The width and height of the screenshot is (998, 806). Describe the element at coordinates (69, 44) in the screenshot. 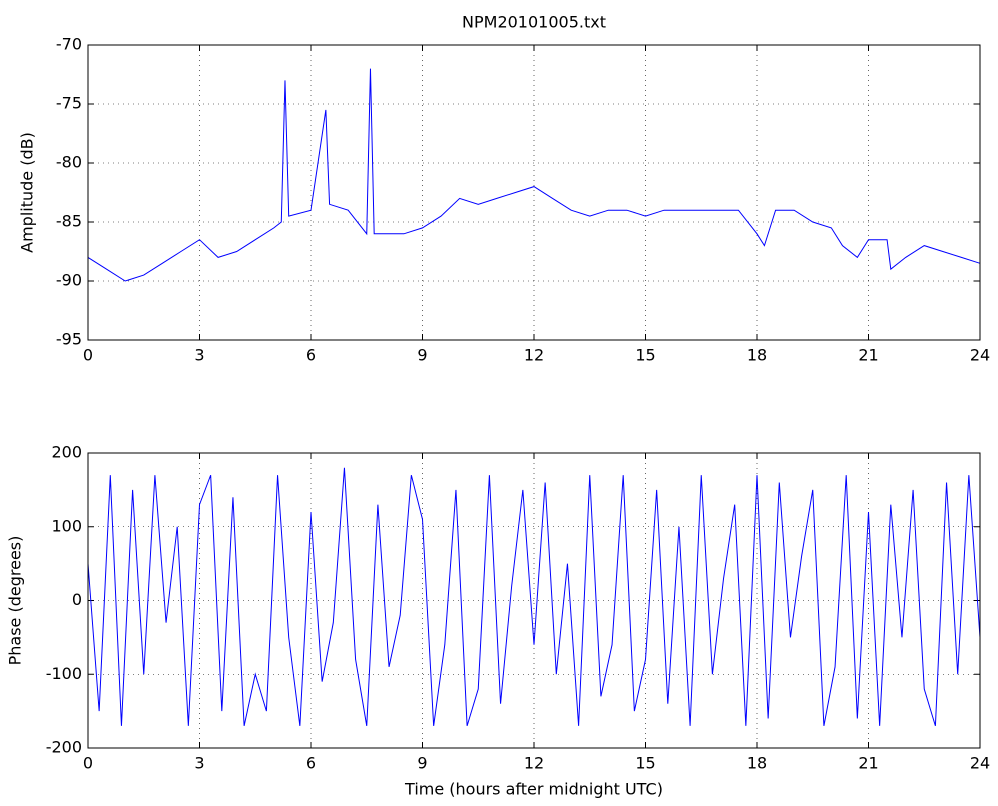

I see `y-tick-label: -70` at that location.